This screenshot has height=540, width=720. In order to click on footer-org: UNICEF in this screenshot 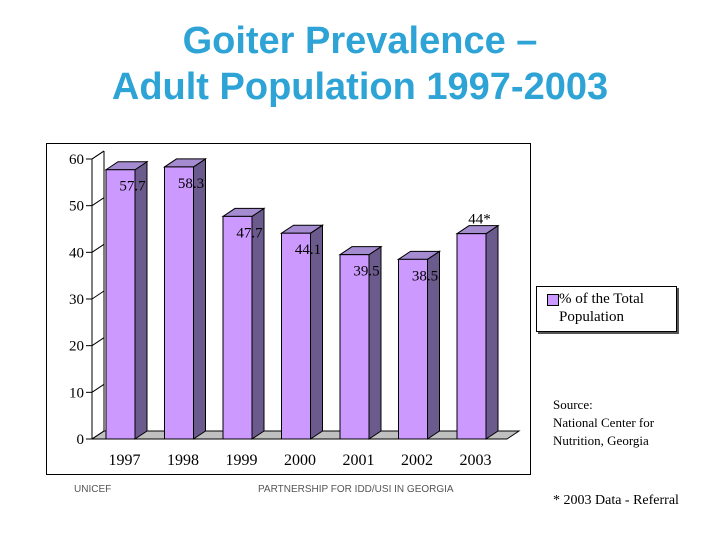, I will do `click(93, 489)`.